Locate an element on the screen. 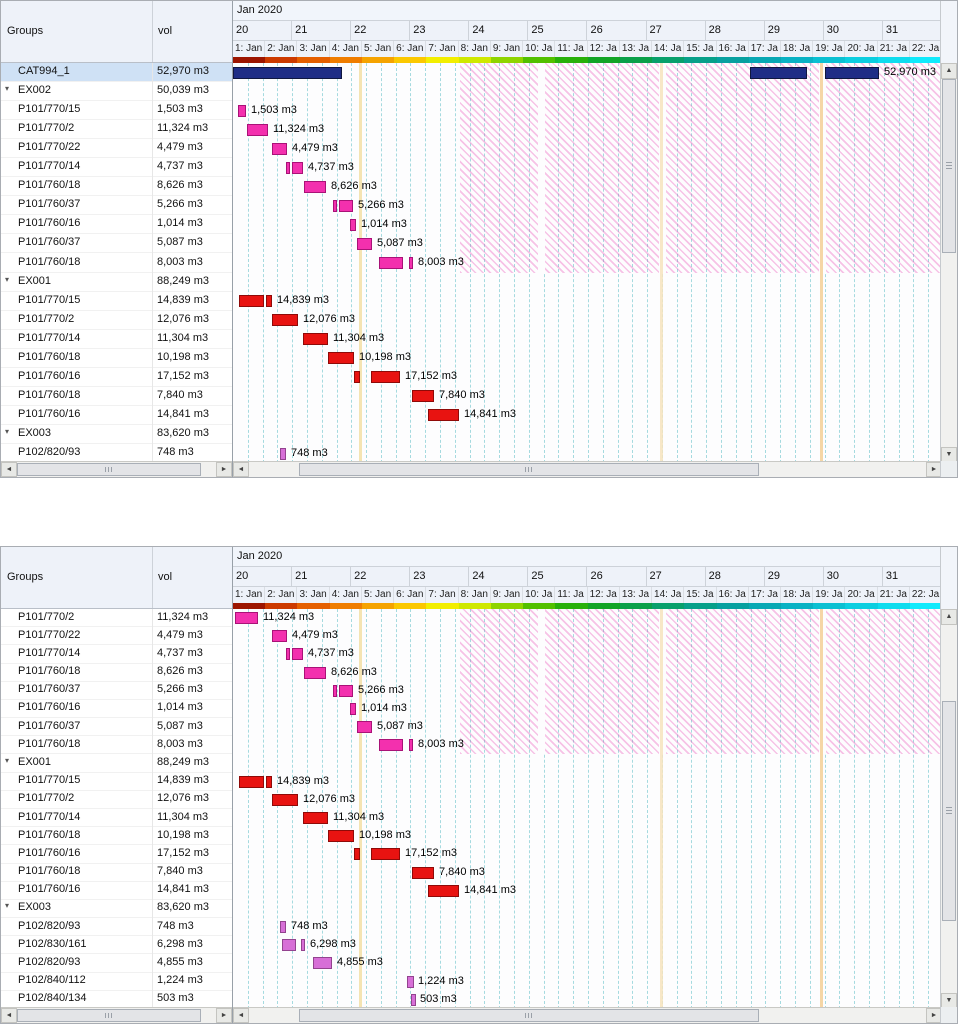  table-row: P102/830/161 6,298 m3 is located at coordinates (116, 945).